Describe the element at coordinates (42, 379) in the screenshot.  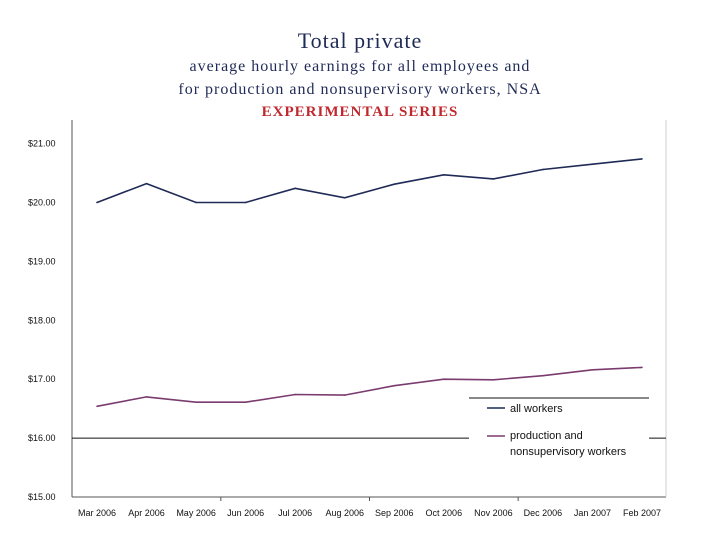
I see `y-tick-label: $17.00` at that location.